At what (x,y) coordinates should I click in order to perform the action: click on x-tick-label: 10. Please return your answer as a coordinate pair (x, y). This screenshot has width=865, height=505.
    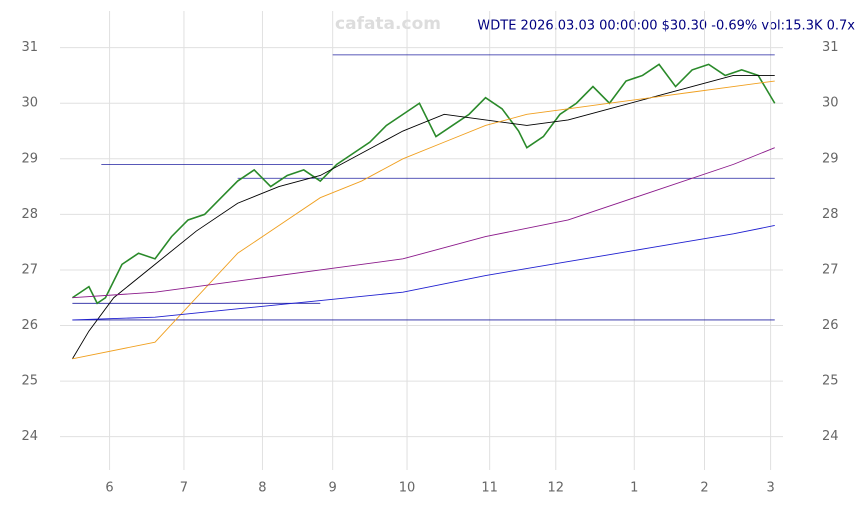
    Looking at the image, I should click on (407, 488).